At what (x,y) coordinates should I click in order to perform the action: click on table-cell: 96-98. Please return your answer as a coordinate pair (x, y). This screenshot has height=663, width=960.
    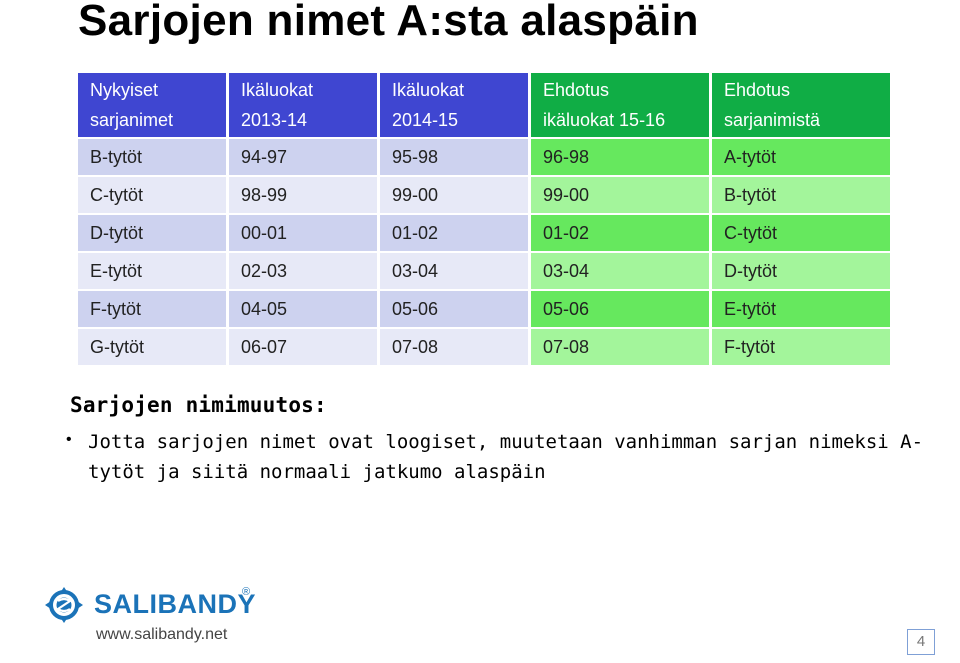
    Looking at the image, I should click on (620, 157).